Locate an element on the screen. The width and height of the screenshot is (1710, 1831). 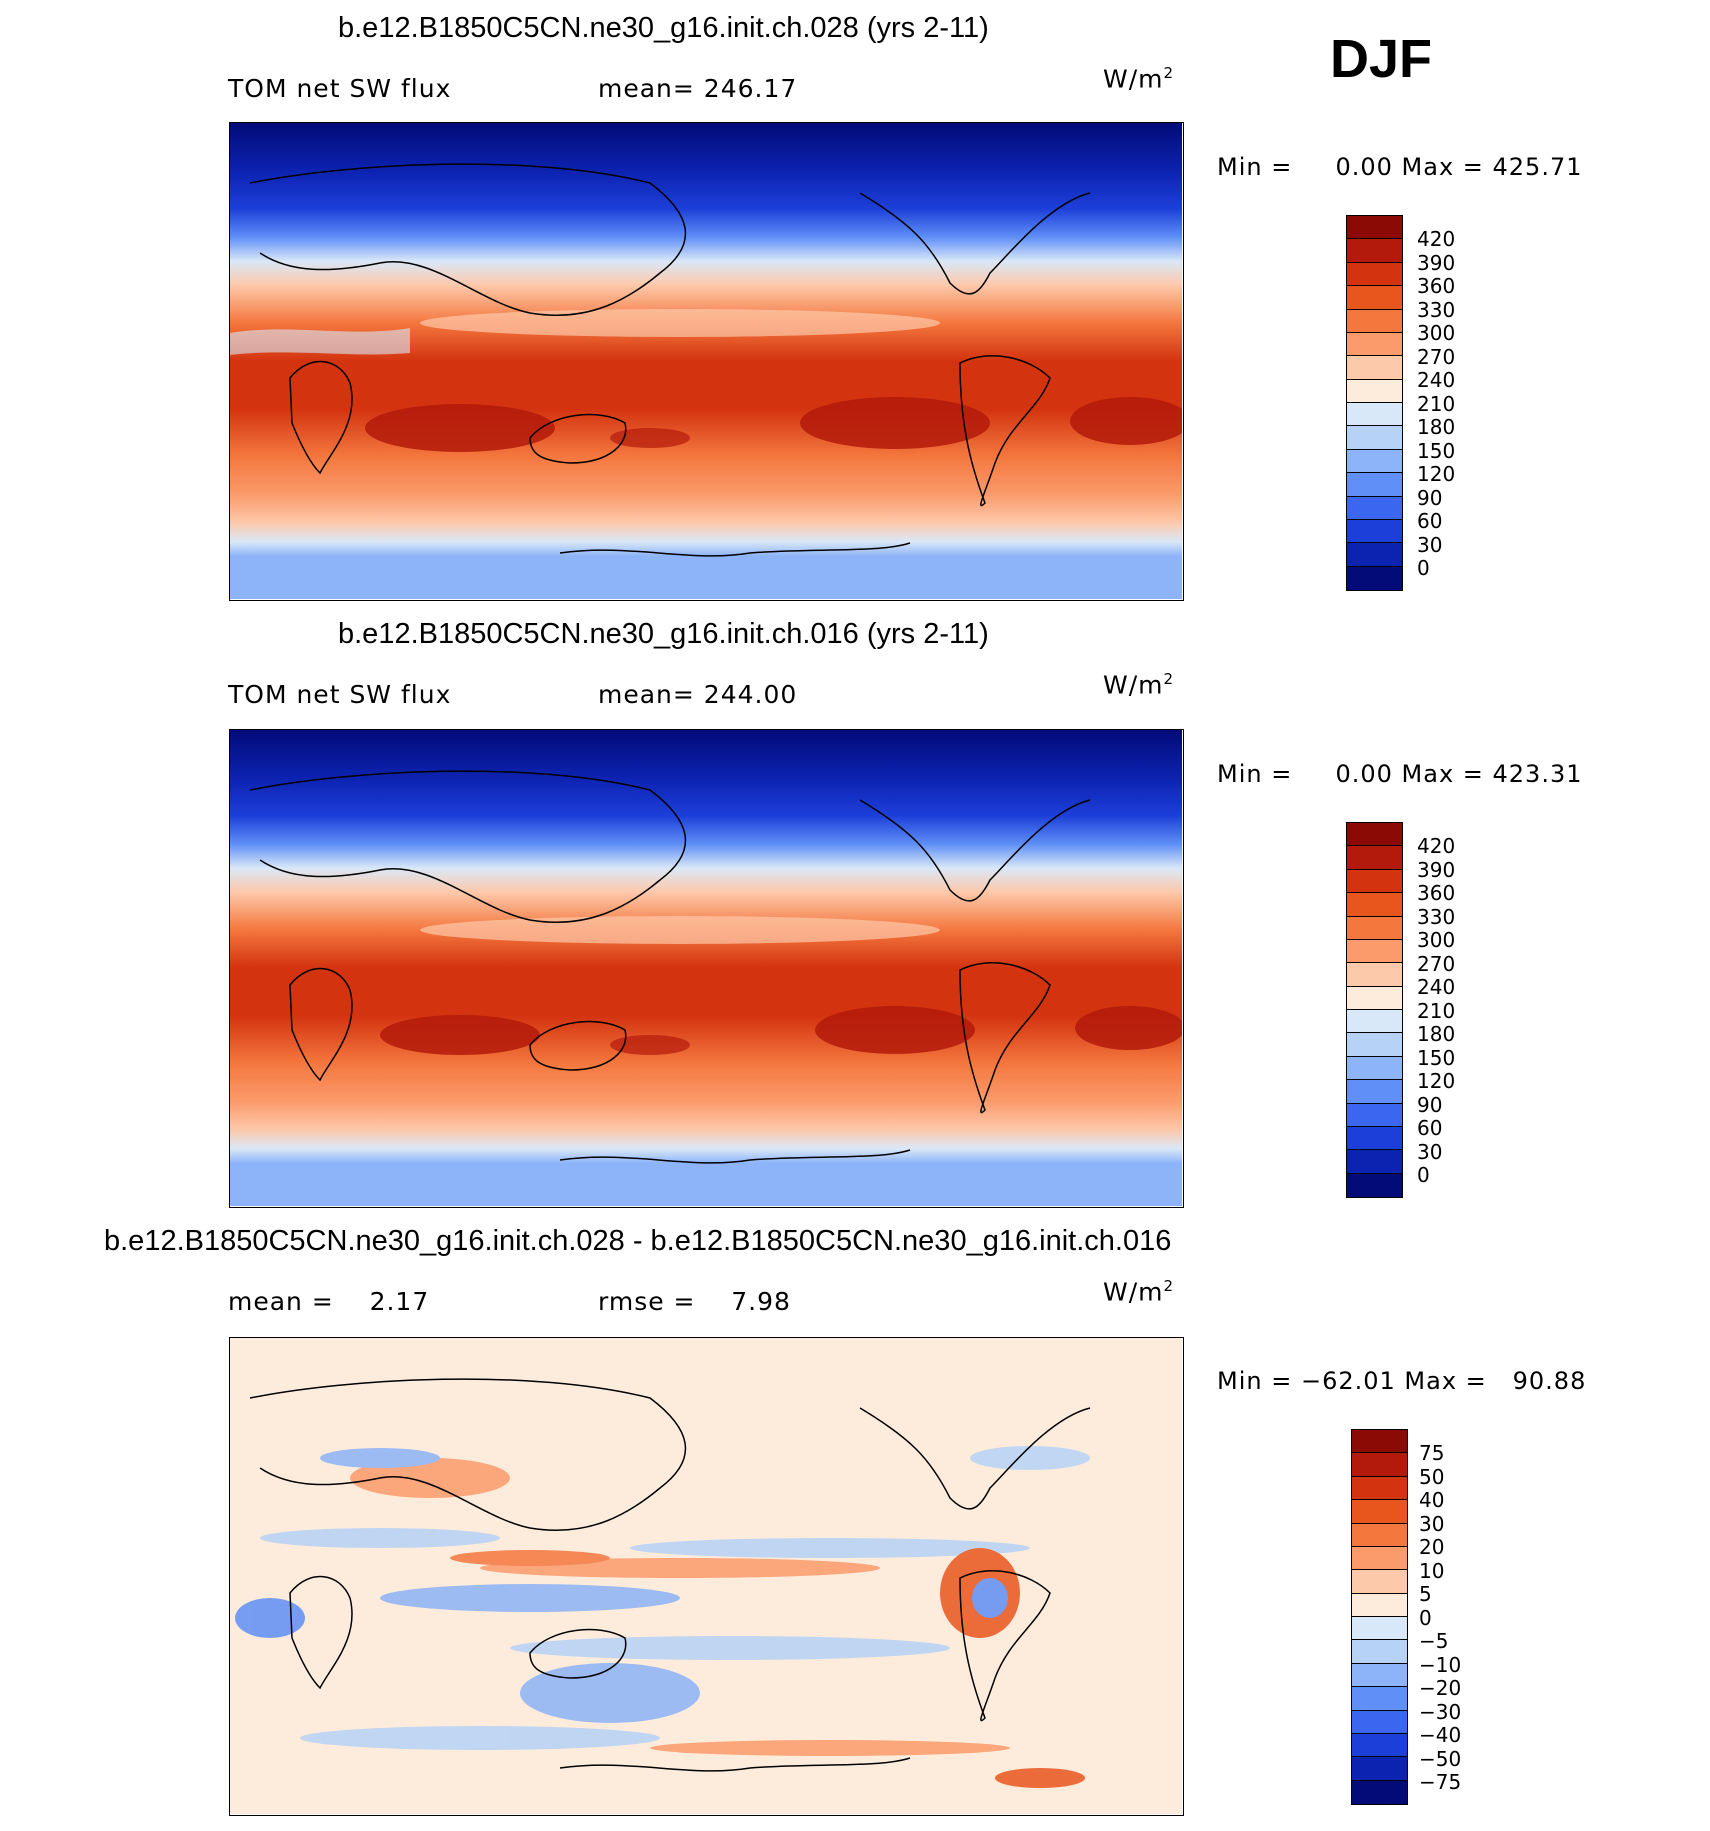
panel2-map is located at coordinates (706, 968).